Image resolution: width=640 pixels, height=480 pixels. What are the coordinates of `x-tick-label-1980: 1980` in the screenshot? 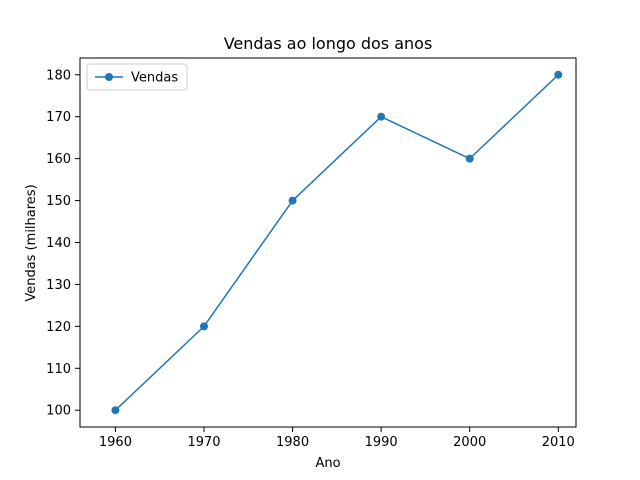 It's located at (292, 442).